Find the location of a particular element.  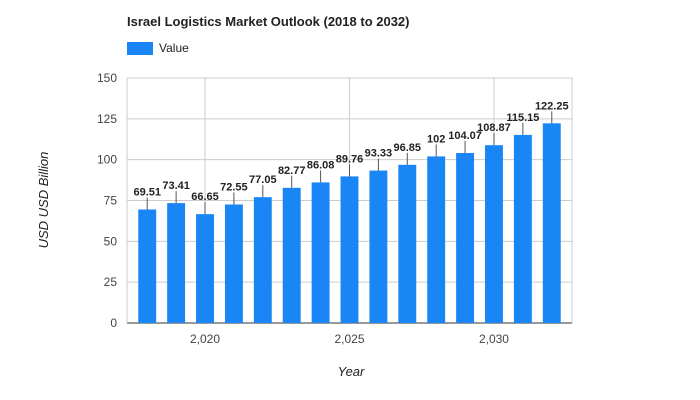

data-label: 102 is located at coordinates (436, 139).